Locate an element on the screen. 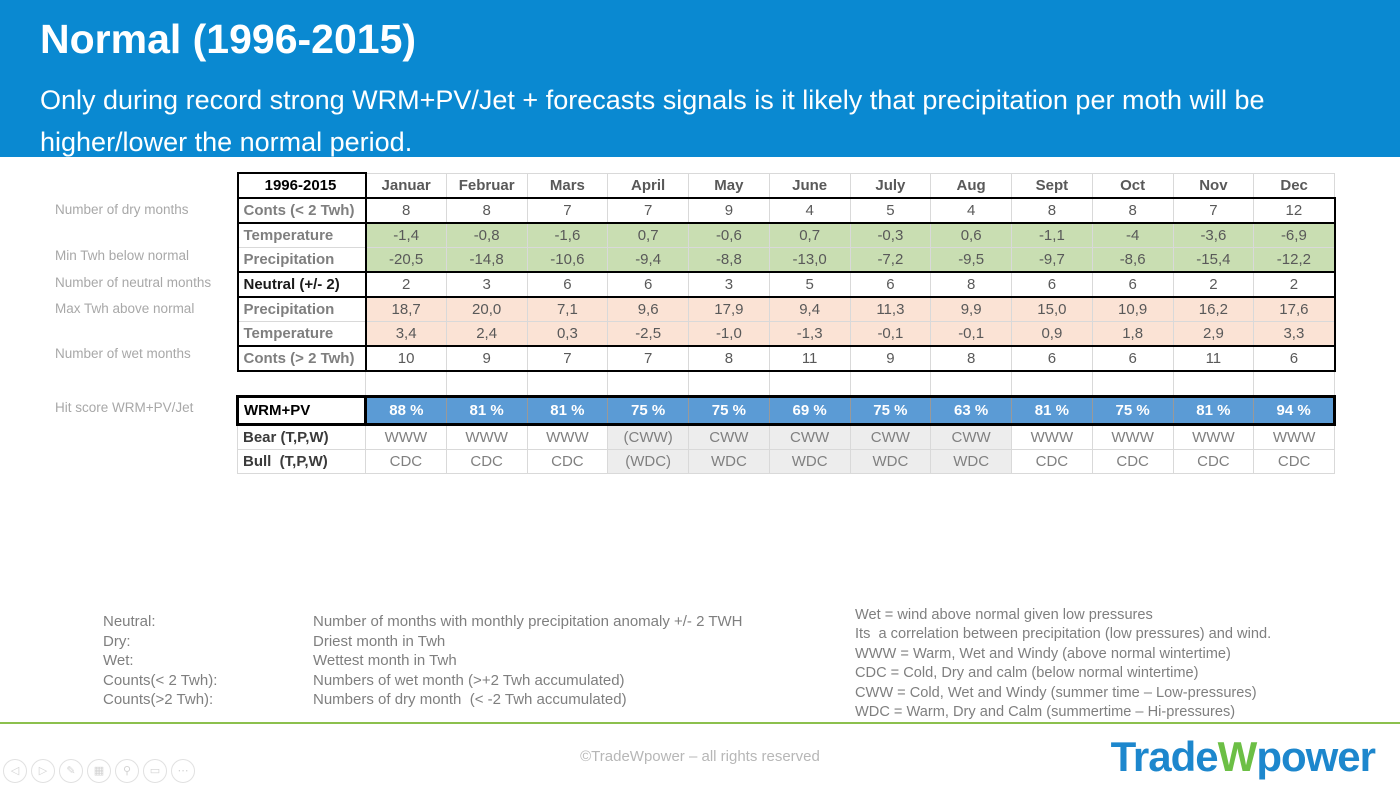 This screenshot has width=1400, height=788. legend-term: Neutral: is located at coordinates (129, 621).